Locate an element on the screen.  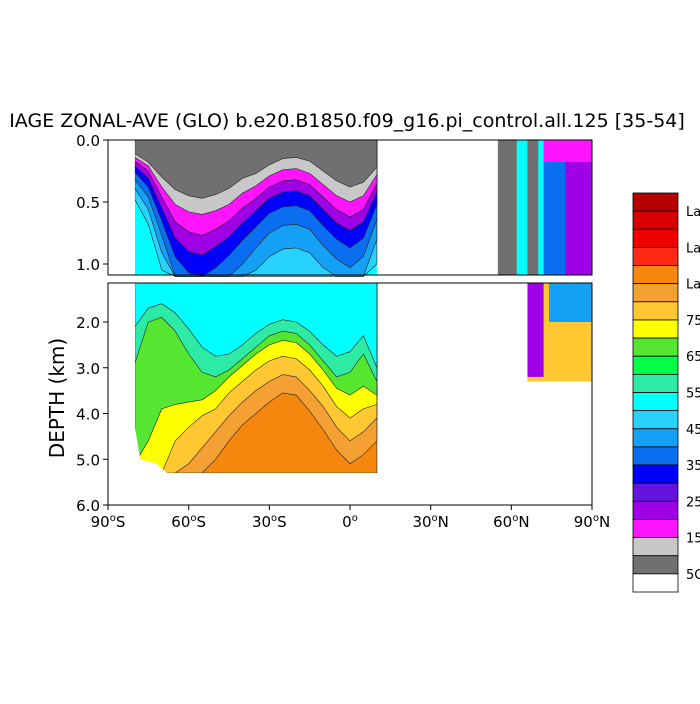
legend-label-4: La is located at coordinates (693, 285).